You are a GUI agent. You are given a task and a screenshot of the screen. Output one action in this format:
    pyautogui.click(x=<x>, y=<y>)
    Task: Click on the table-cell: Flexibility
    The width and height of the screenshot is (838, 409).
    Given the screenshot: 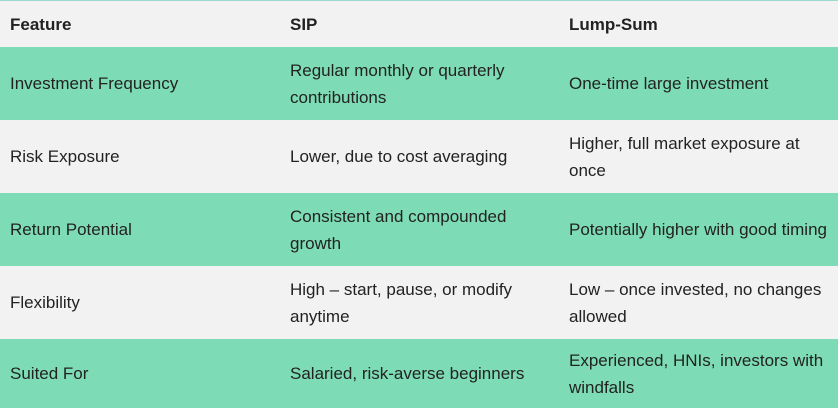 What is the action you would take?
    pyautogui.click(x=140, y=302)
    